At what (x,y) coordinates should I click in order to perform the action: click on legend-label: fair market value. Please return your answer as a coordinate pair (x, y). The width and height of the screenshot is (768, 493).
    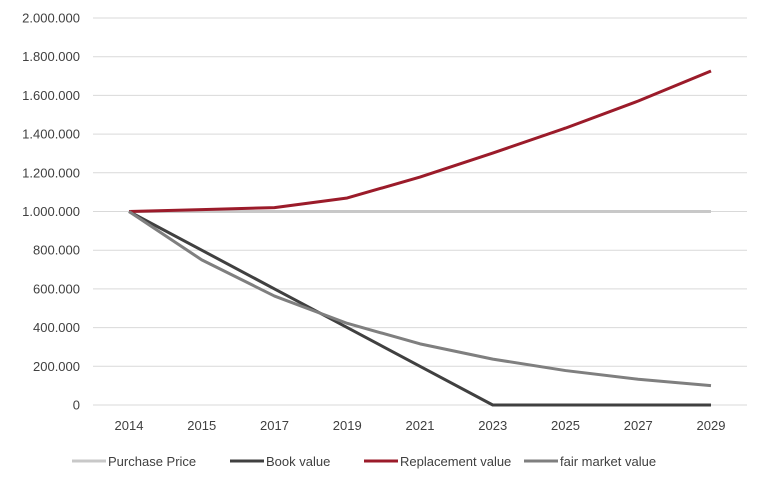
    Looking at the image, I should click on (608, 461).